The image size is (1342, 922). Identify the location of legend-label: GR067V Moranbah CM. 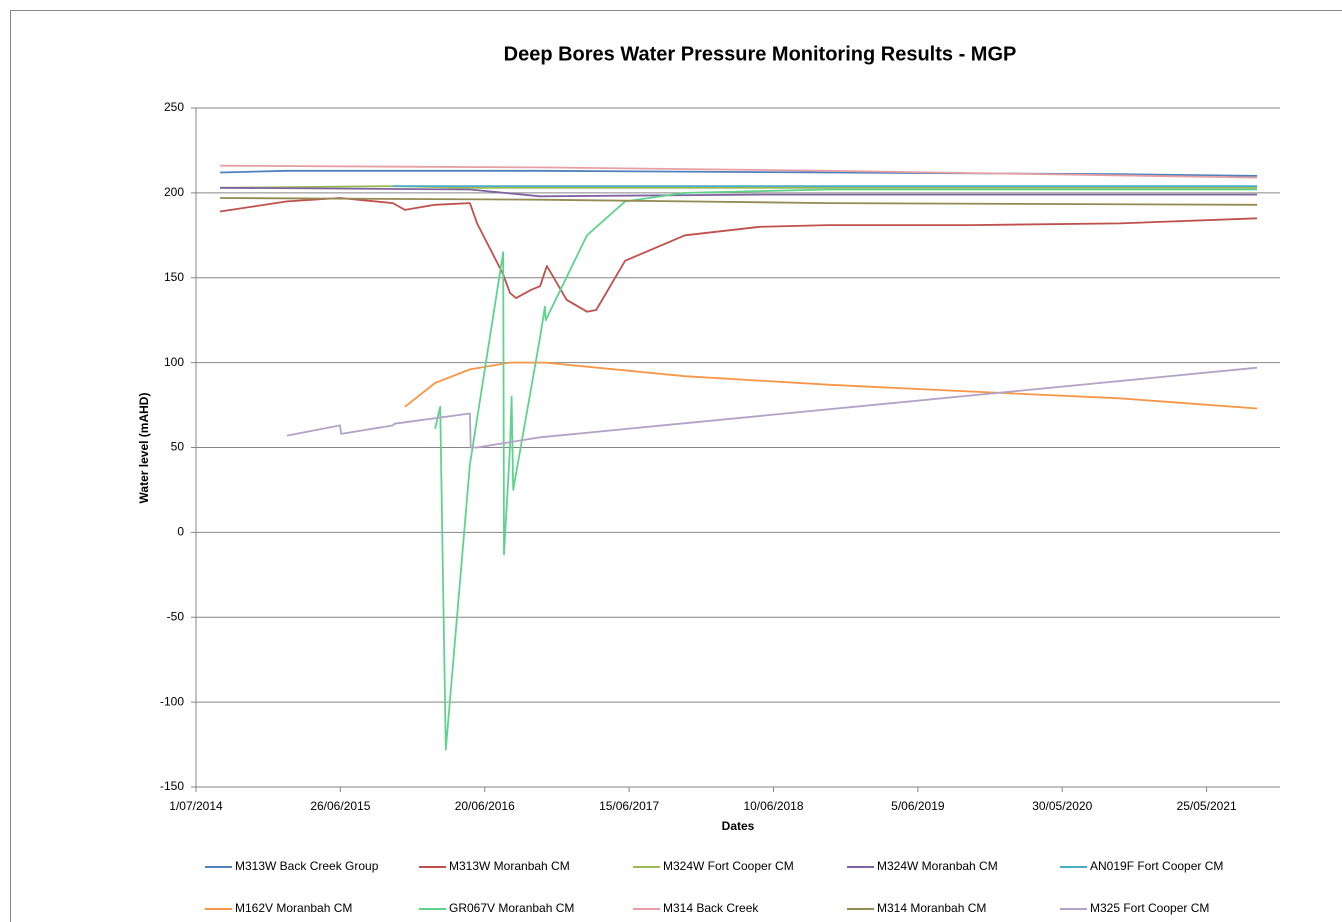
(511, 908).